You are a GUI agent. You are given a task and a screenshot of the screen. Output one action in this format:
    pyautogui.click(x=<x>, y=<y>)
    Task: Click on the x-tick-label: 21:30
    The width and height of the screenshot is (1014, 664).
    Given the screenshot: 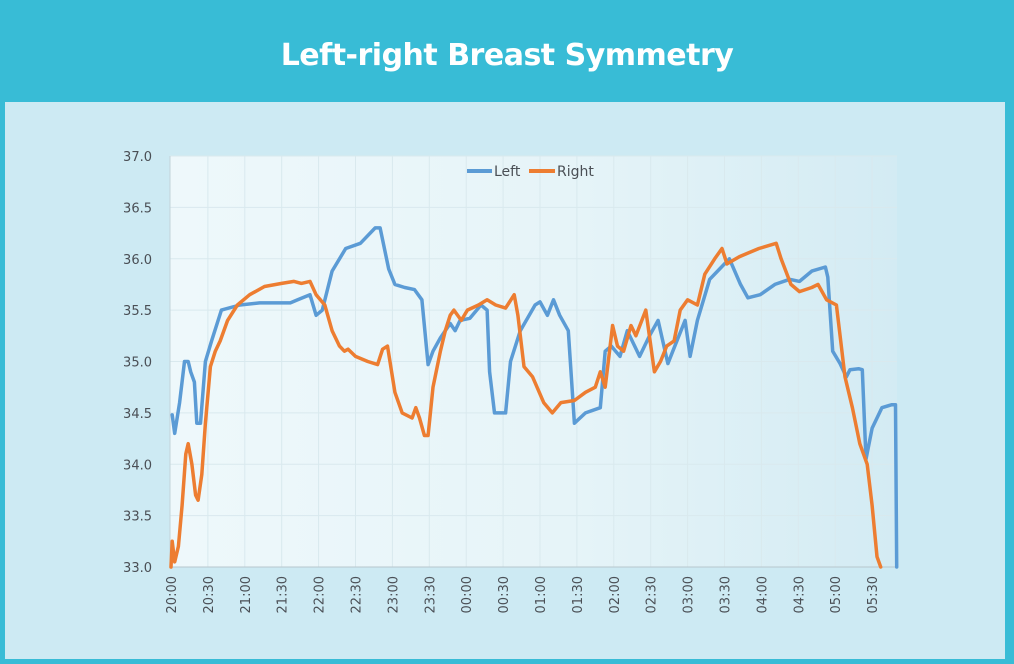 What is the action you would take?
    pyautogui.click(x=283, y=594)
    